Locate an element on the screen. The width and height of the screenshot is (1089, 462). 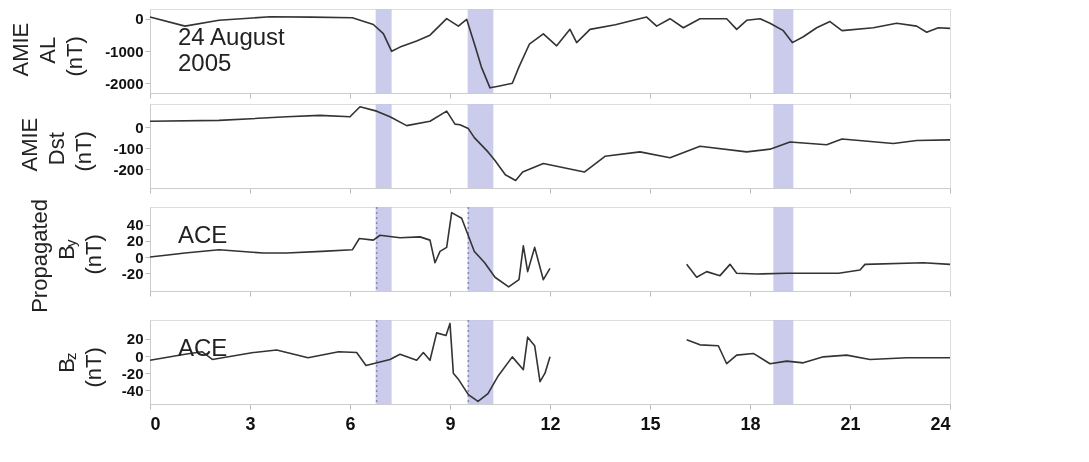
x-tick-label: 0 is located at coordinates (155, 423).